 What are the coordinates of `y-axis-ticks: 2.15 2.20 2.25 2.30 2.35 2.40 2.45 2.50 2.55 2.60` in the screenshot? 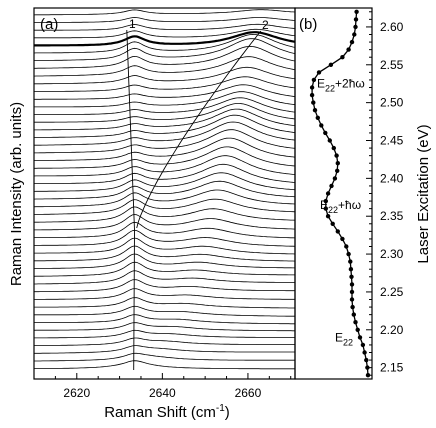 It's located at (385, 193).